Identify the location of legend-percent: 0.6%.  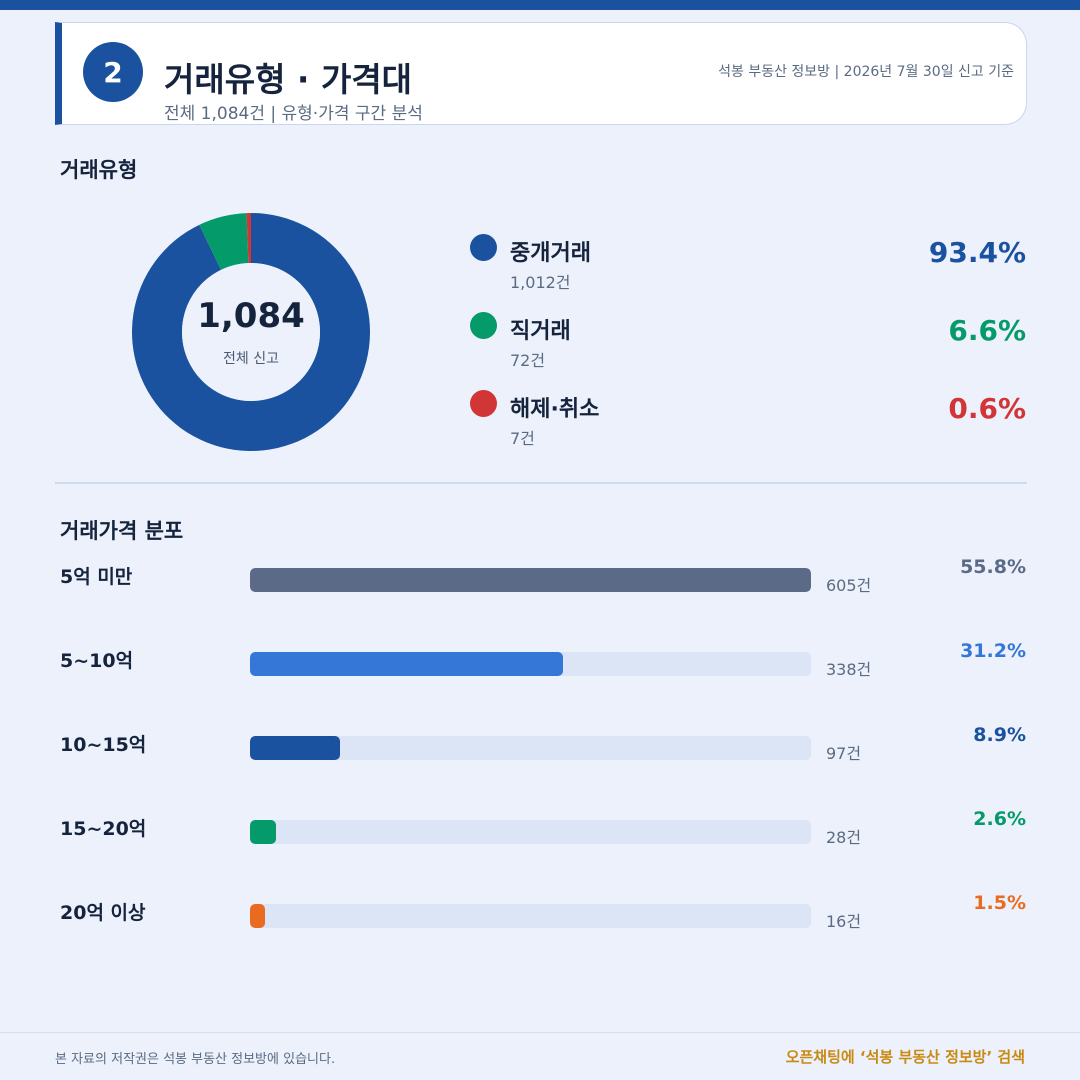
(987, 408).